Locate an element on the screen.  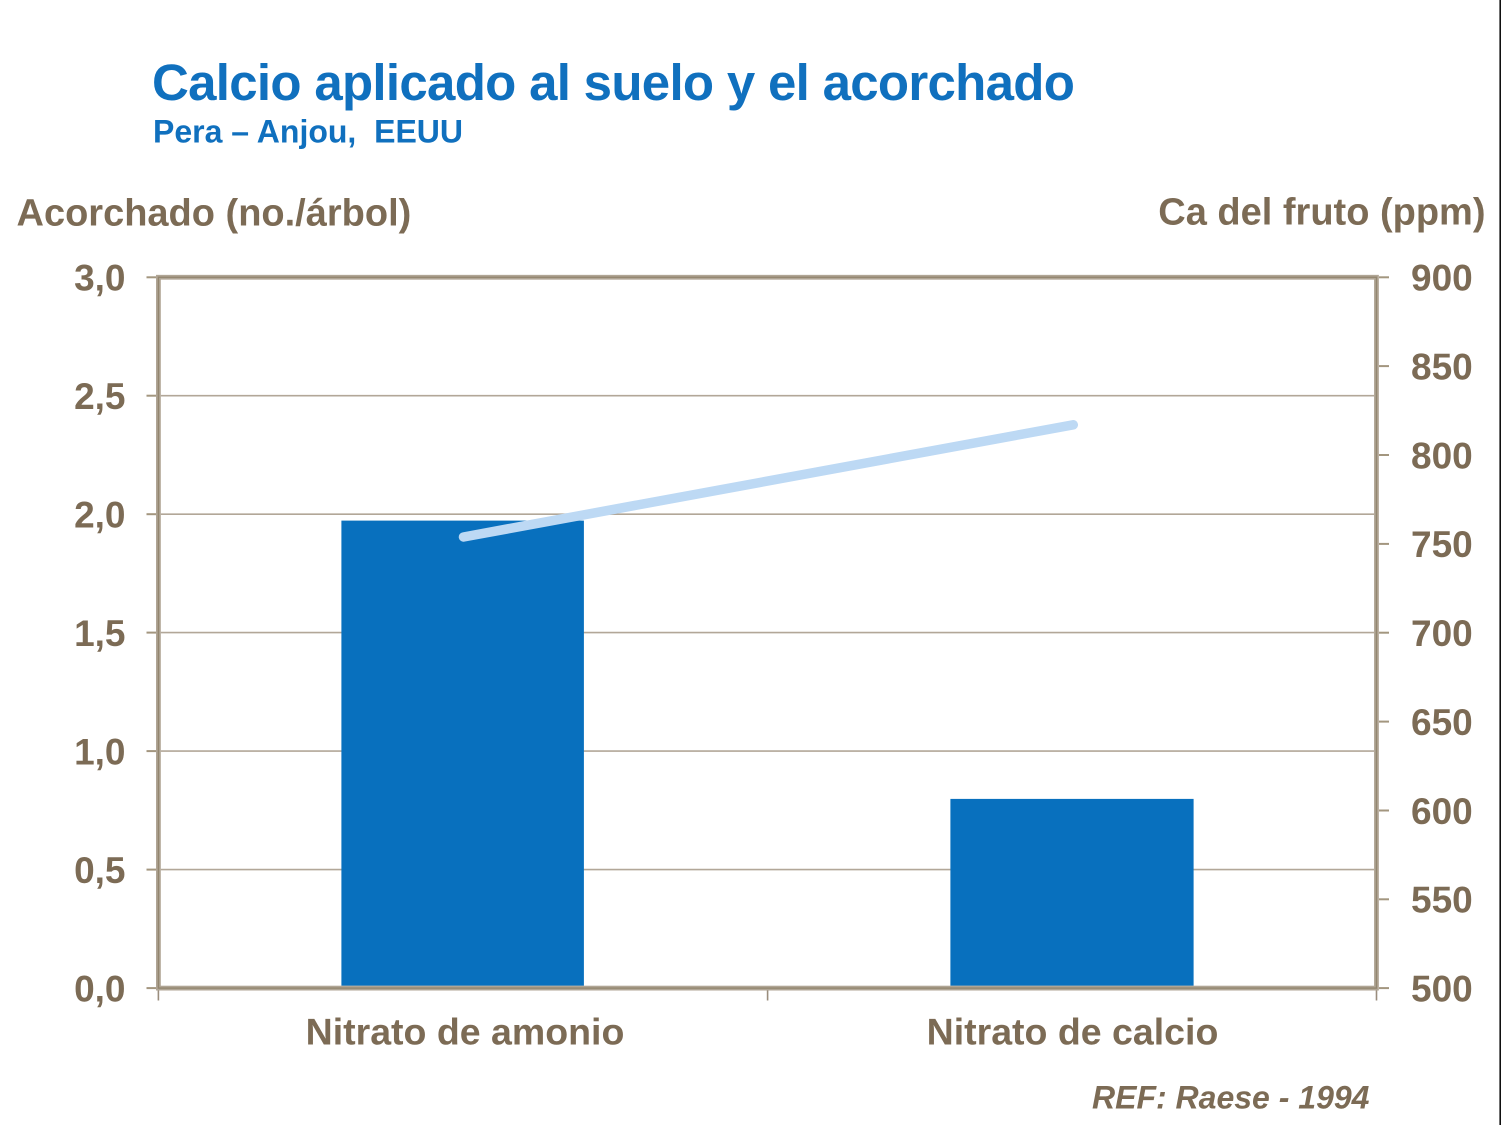
svg-text: 1,0 is located at coordinates (99, 751).